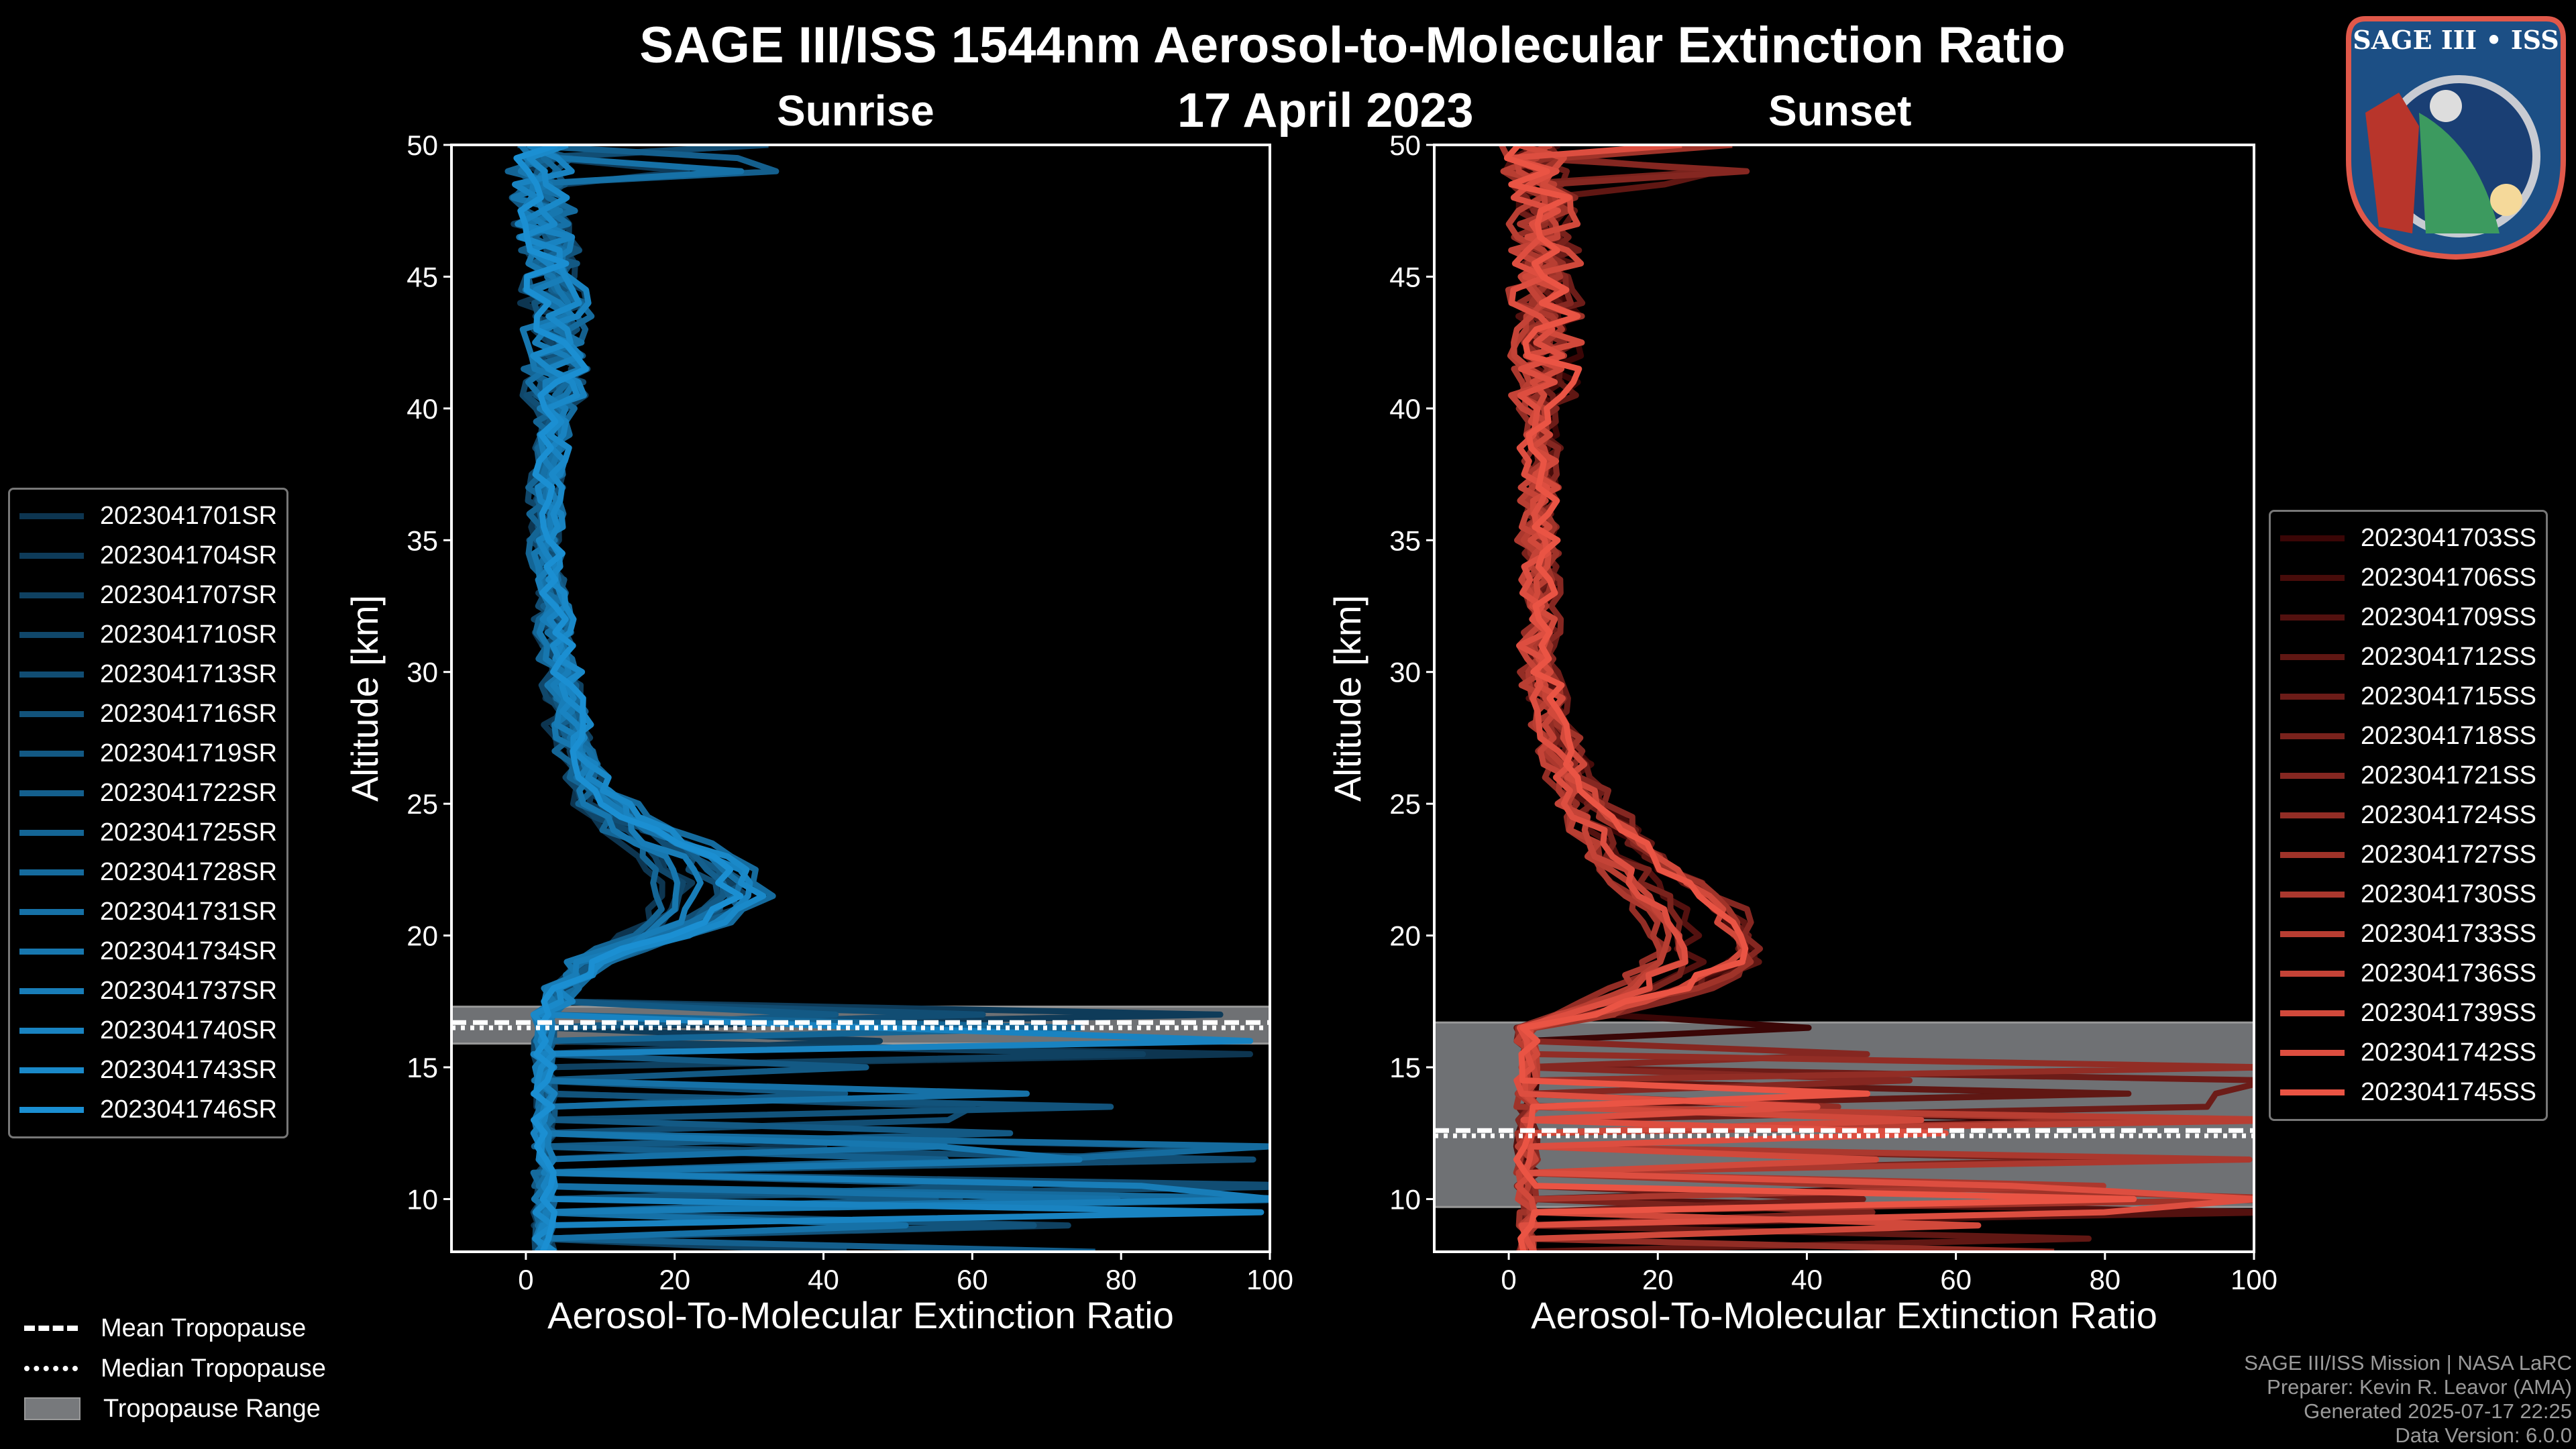 The height and width of the screenshot is (1449, 2576). I want to click on y-axis-label: Altitude [km], so click(1347, 698).